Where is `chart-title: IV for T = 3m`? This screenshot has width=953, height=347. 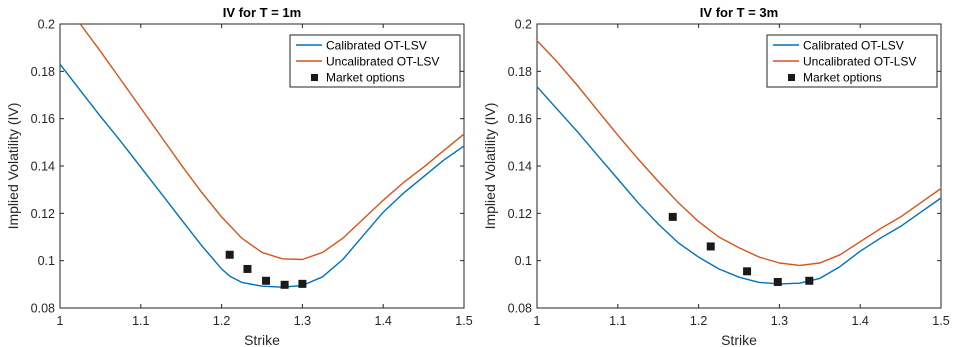
chart-title: IV for T = 3m is located at coordinates (739, 12).